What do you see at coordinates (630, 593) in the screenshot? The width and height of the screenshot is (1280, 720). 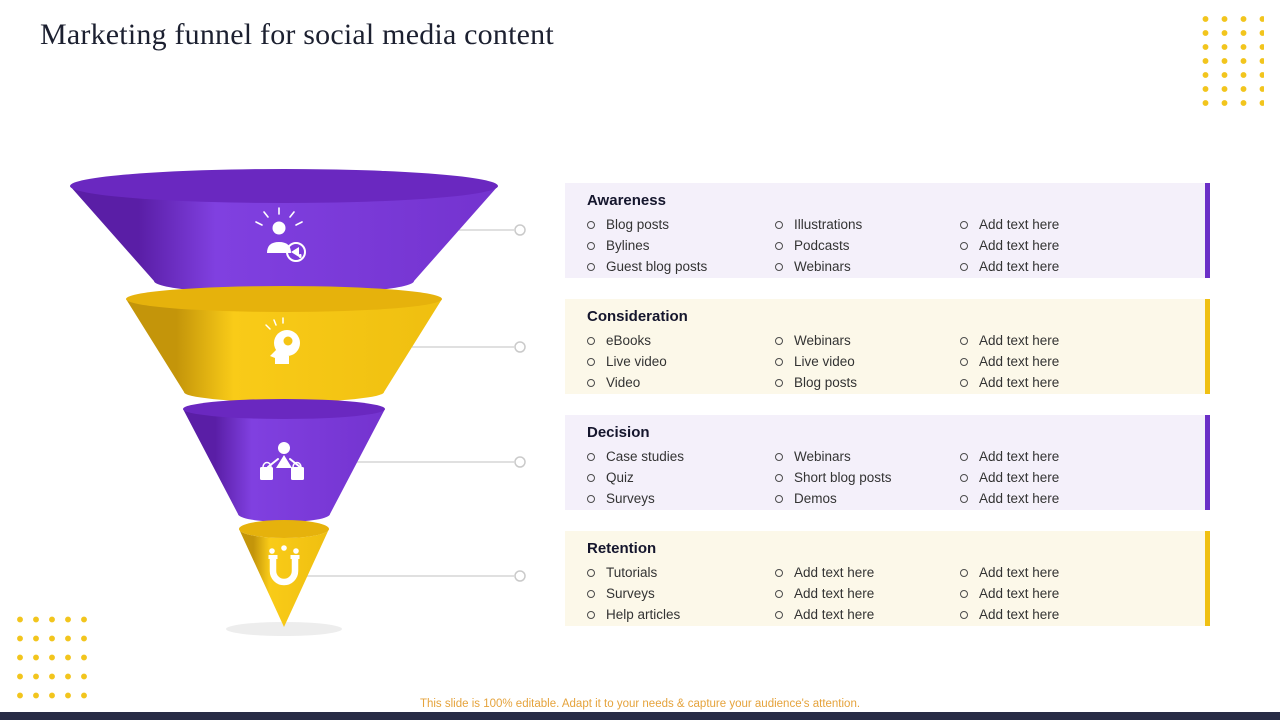 I see `item-label: Surveys` at bounding box center [630, 593].